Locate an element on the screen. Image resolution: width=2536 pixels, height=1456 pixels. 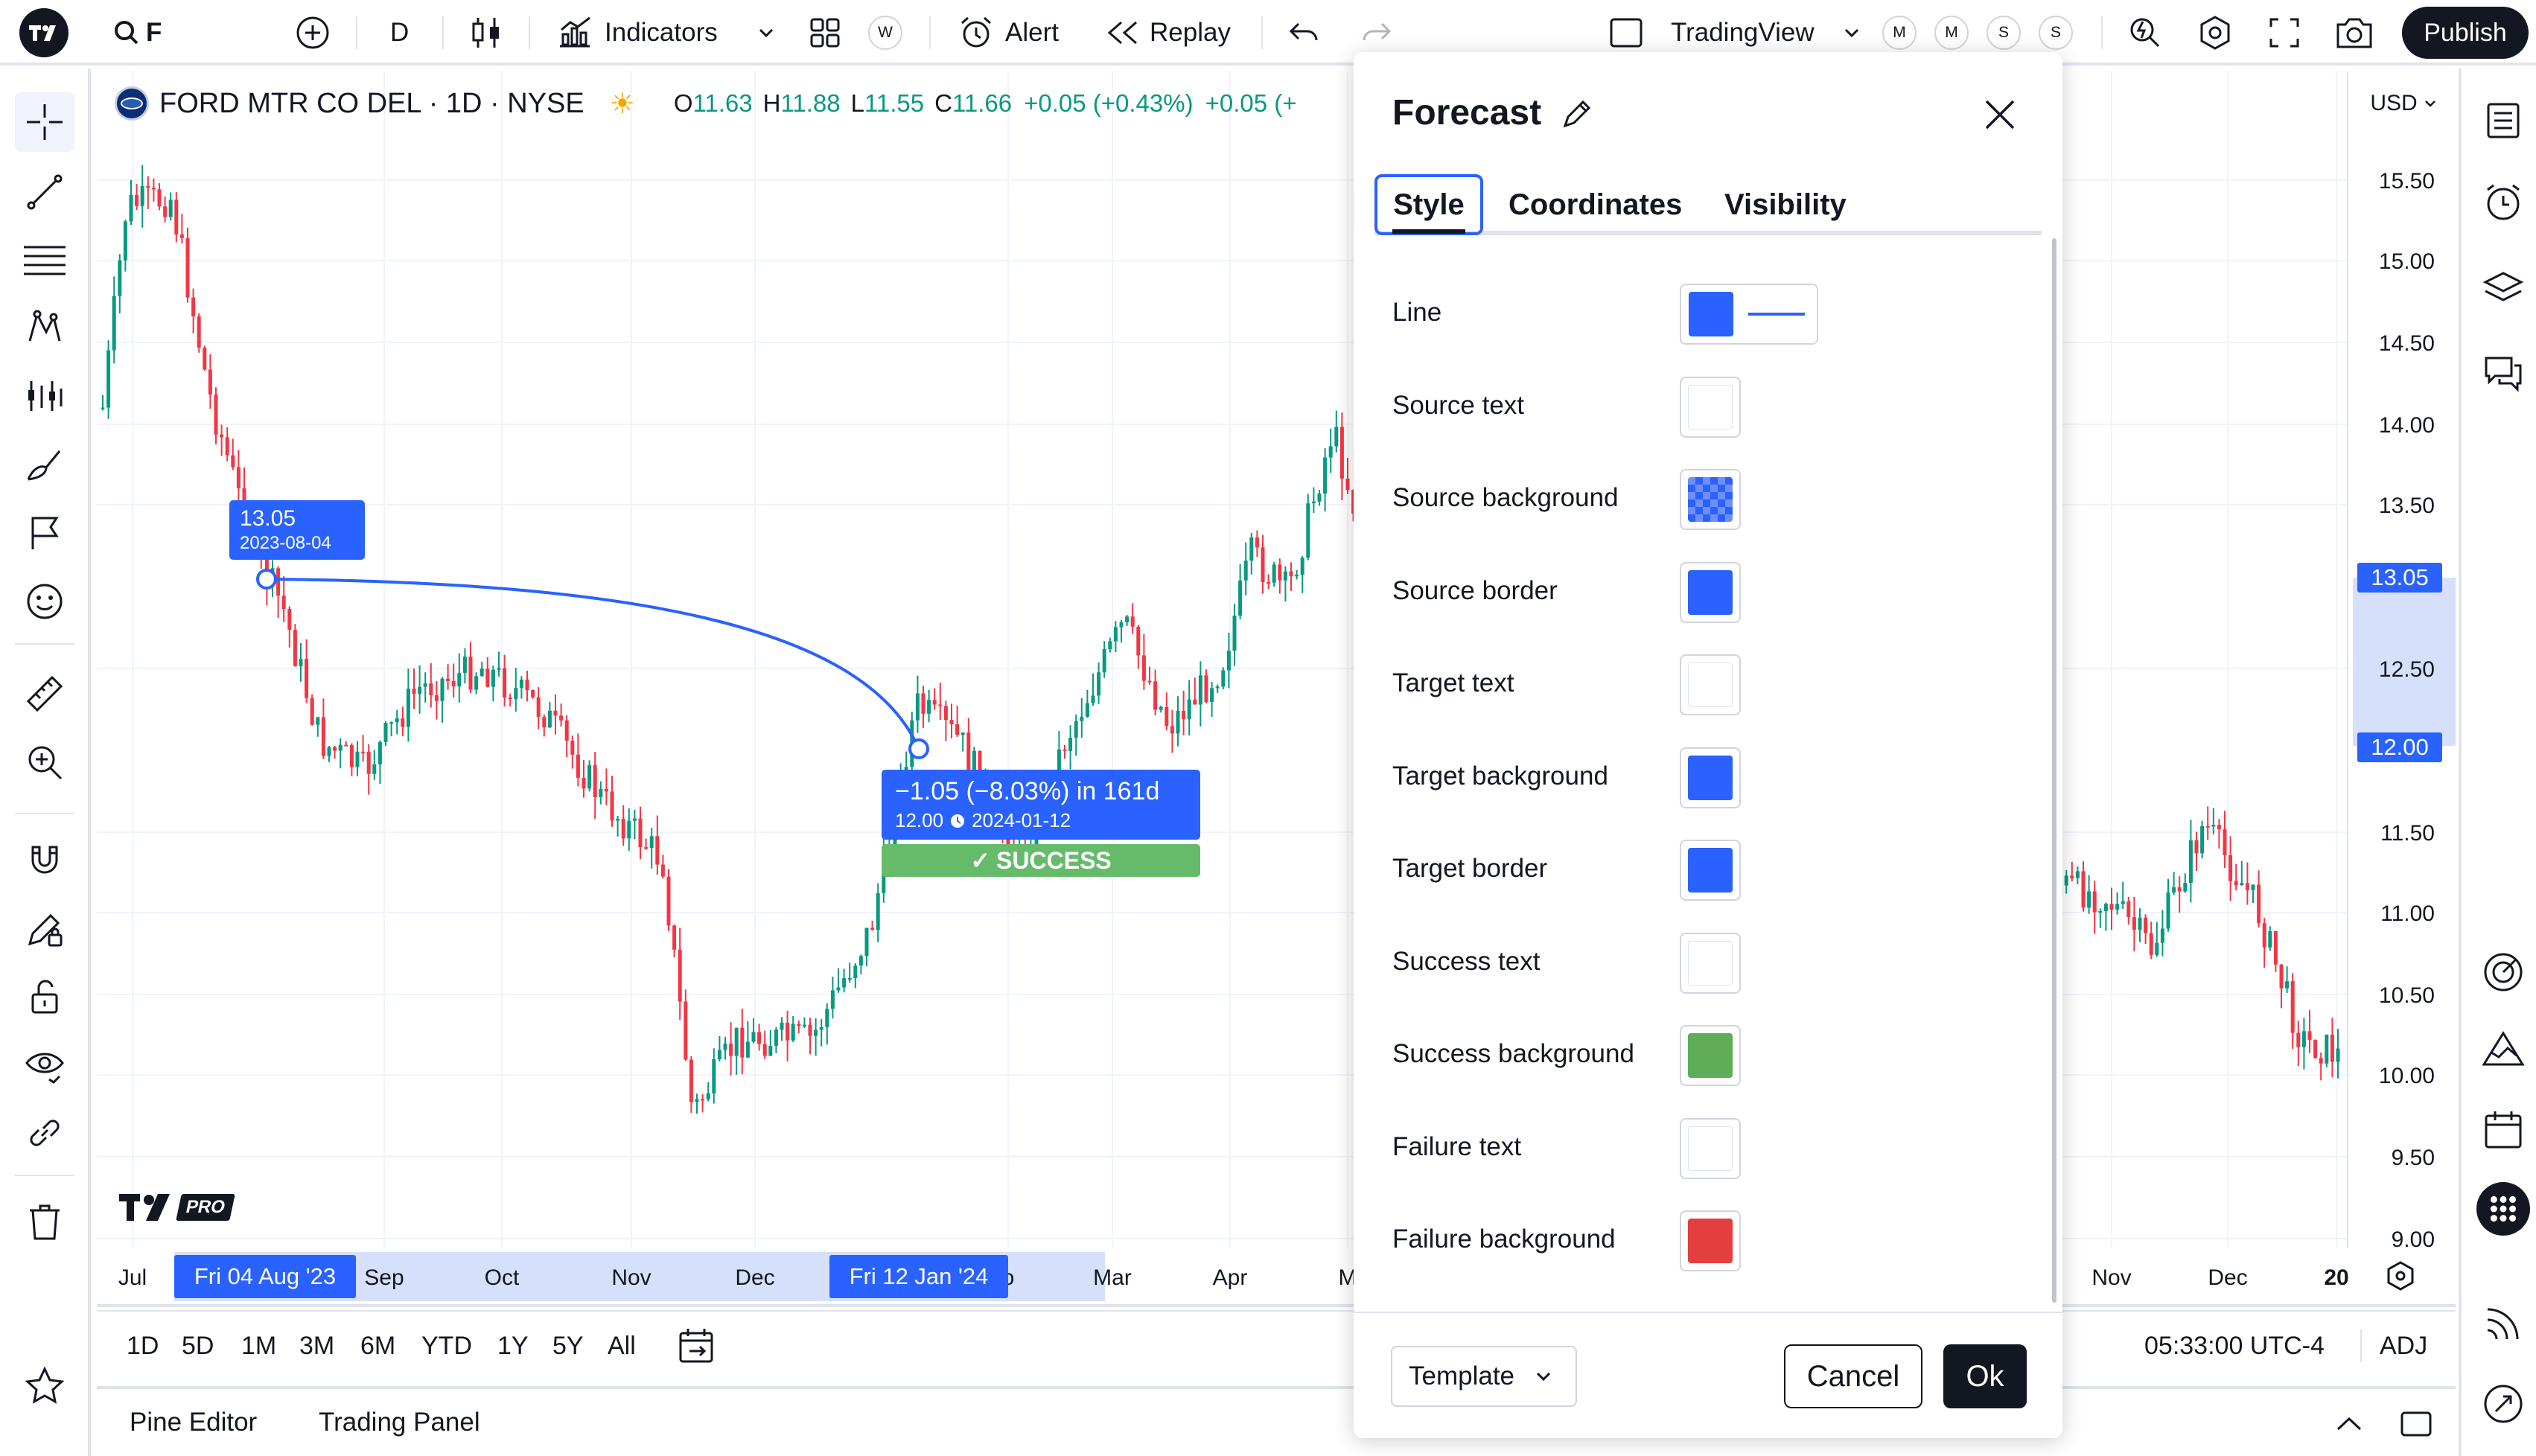
undo-button is located at coordinates (1304, 33).